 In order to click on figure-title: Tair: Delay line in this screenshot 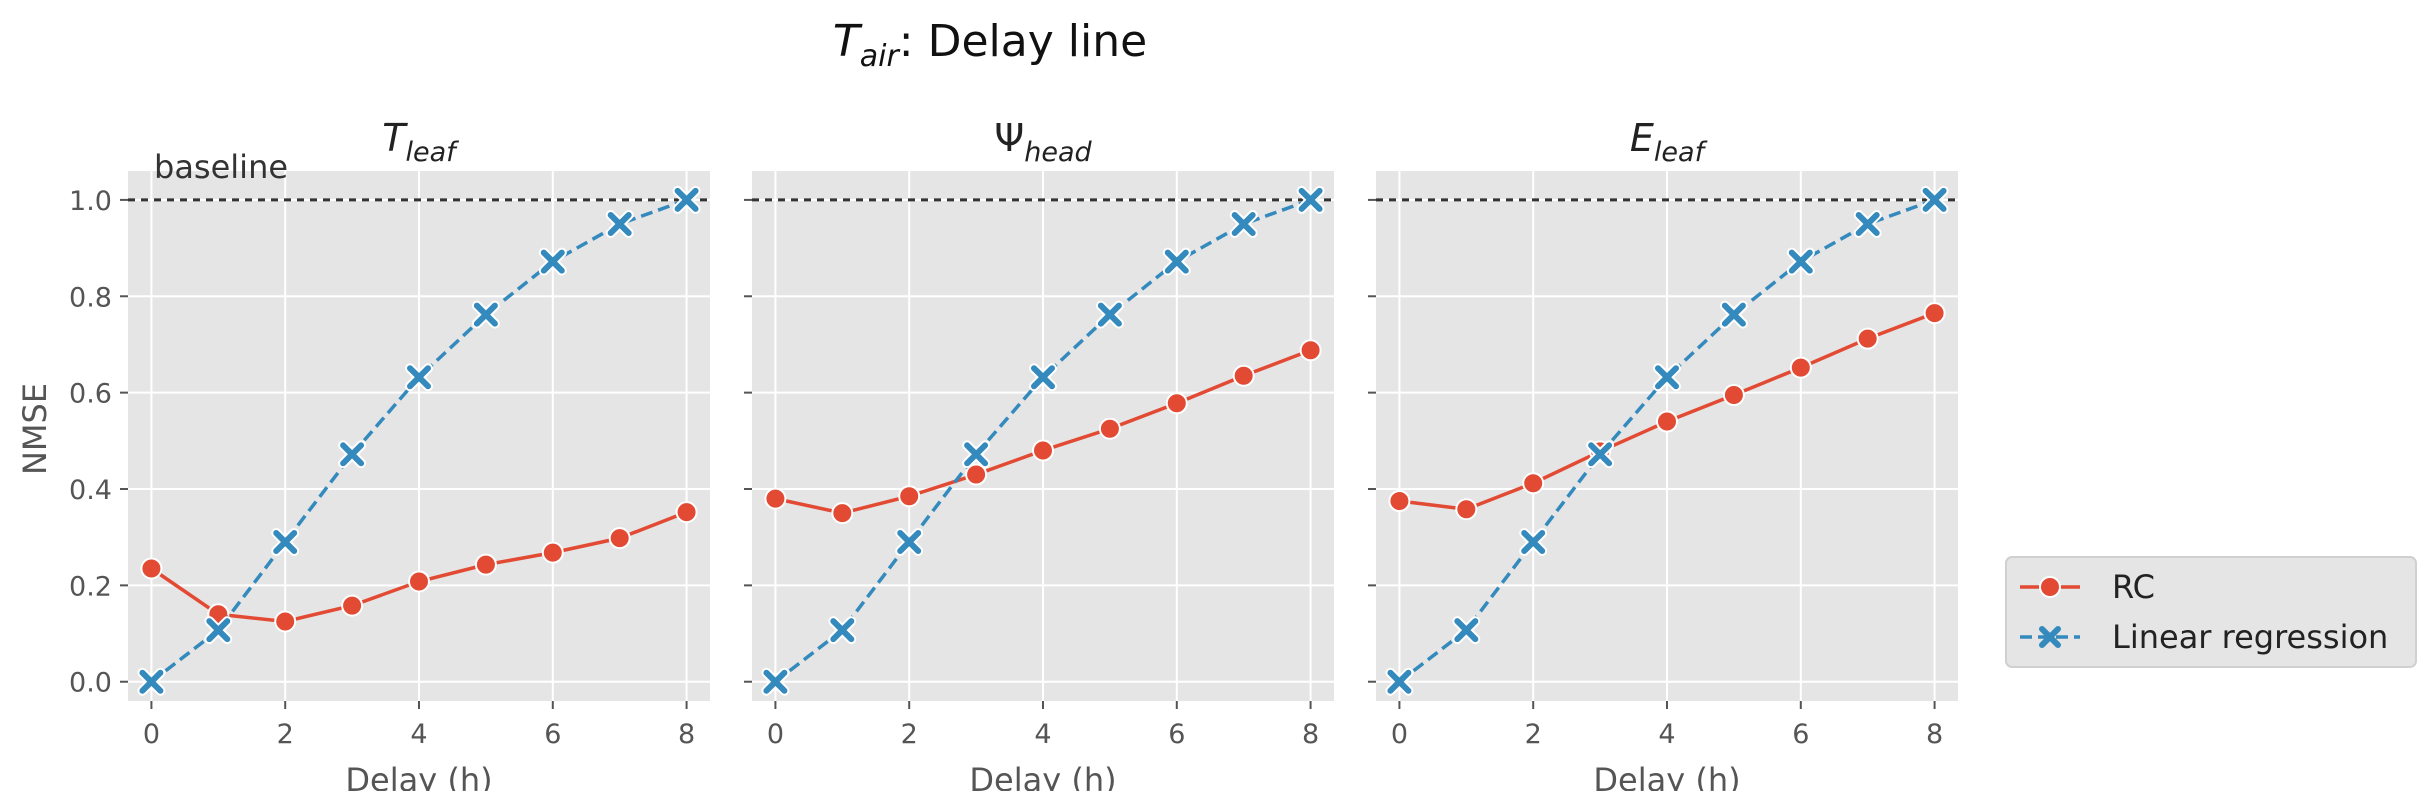, I will do `click(990, 45)`.